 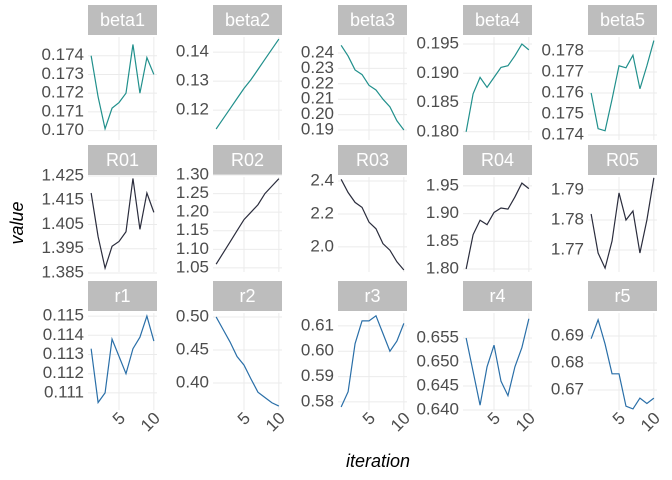 I want to click on strip-title: r3, so click(x=372, y=296).